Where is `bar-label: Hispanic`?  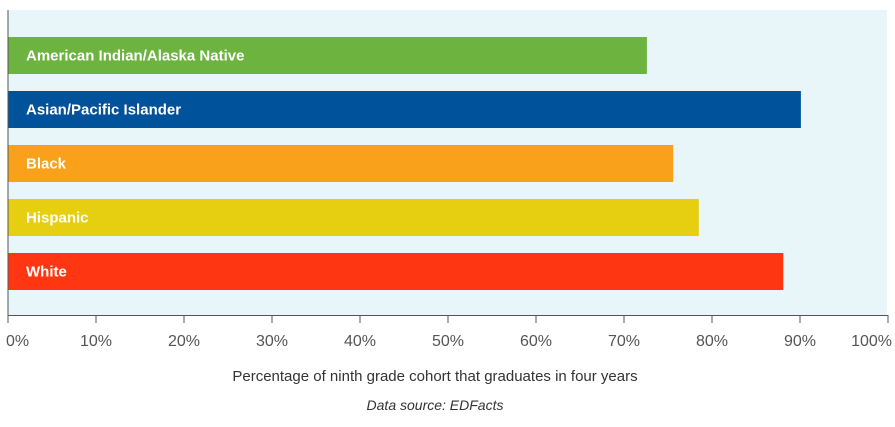 bar-label: Hispanic is located at coordinates (57, 218).